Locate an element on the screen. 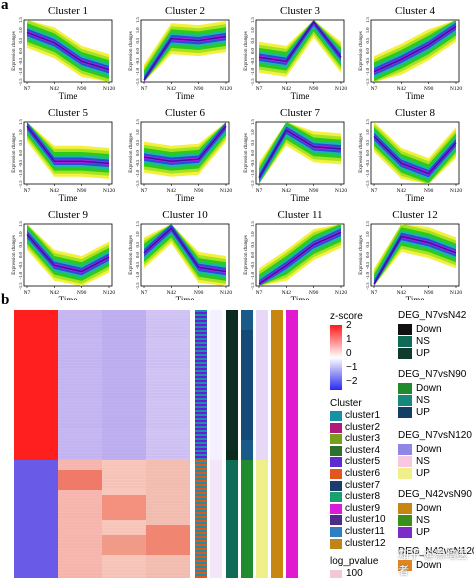 This screenshot has height=579, width=474. deg-legend-title: DEG_N42vsN120 is located at coordinates (436, 551).